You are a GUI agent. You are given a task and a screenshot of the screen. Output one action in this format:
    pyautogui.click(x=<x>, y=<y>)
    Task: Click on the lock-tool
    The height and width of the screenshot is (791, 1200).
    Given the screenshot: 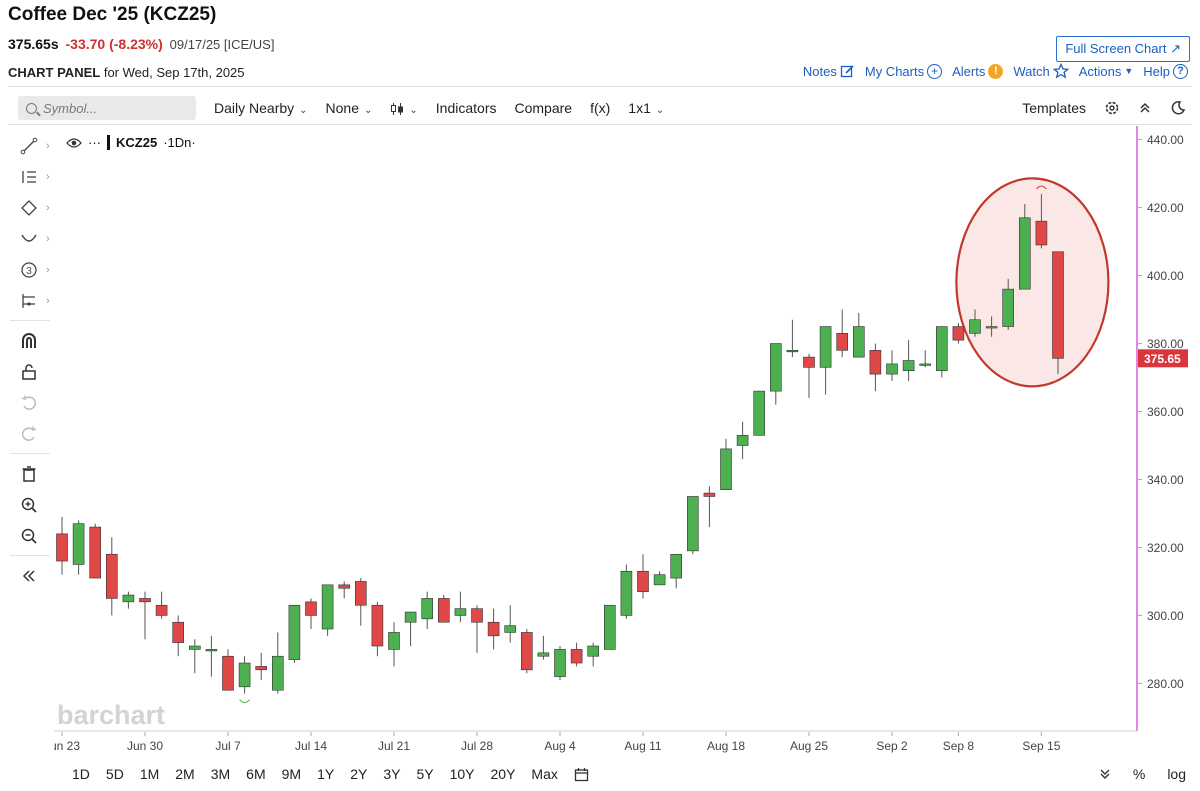 What is the action you would take?
    pyautogui.click(x=32, y=371)
    